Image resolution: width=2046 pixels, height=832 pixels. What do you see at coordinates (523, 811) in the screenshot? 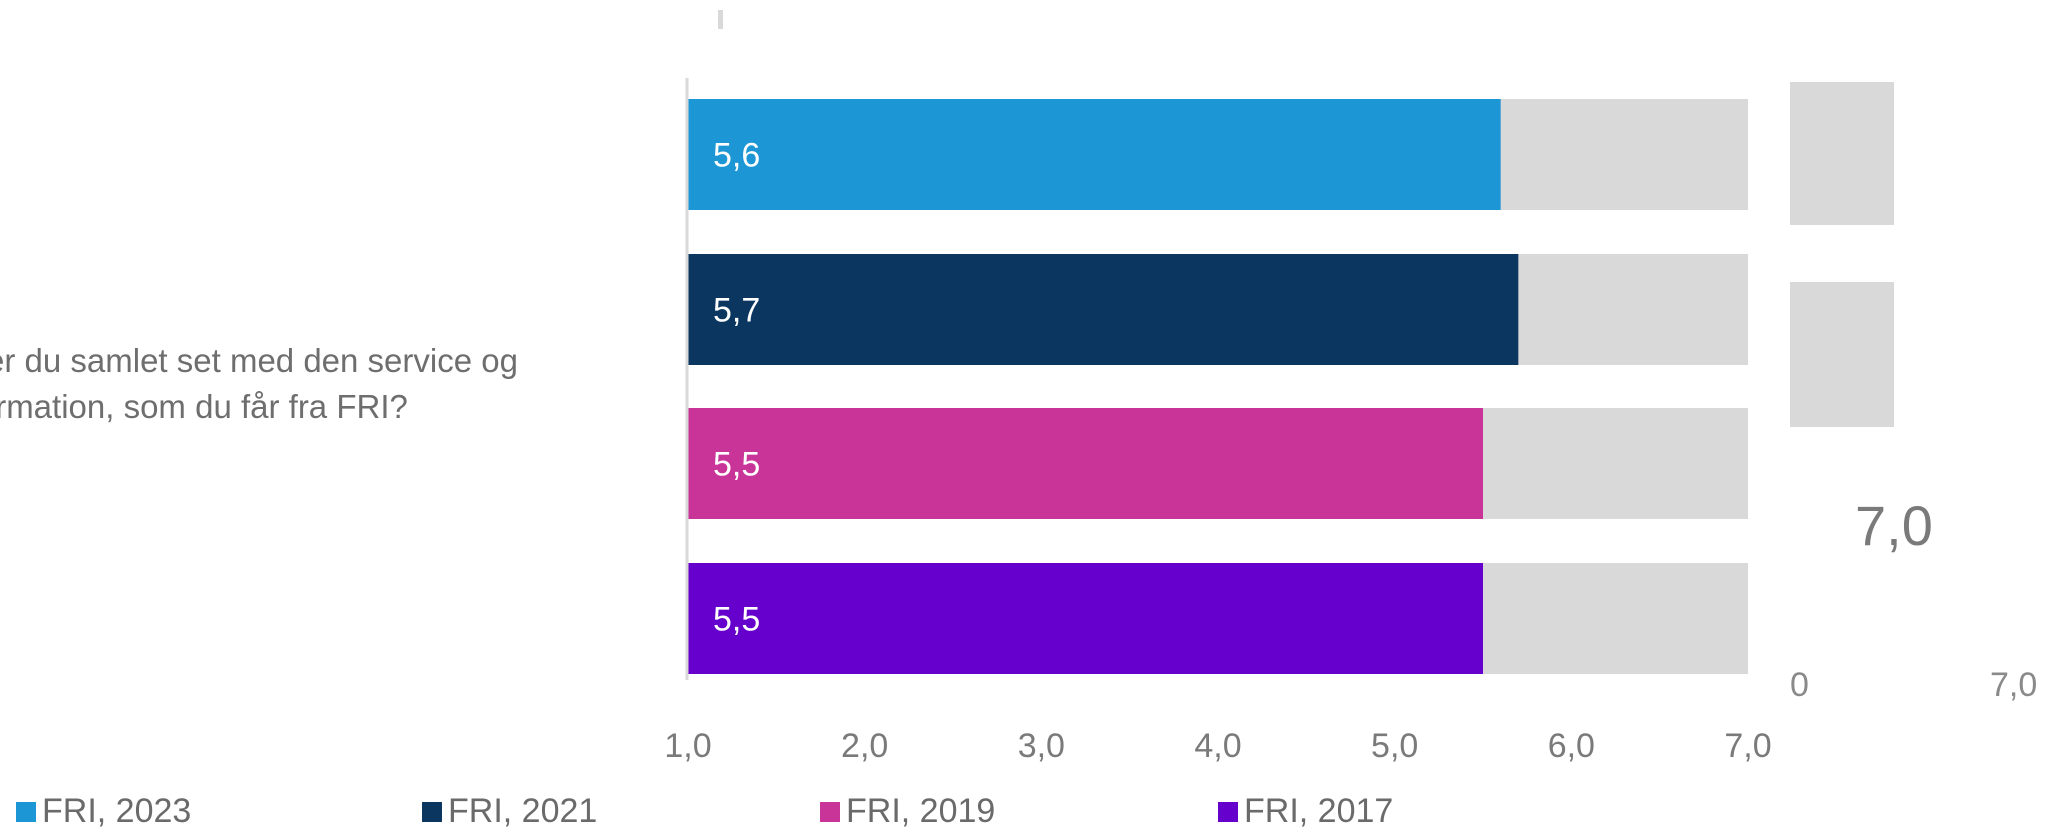
I see `legend-label-2021: FRI, 2021` at bounding box center [523, 811].